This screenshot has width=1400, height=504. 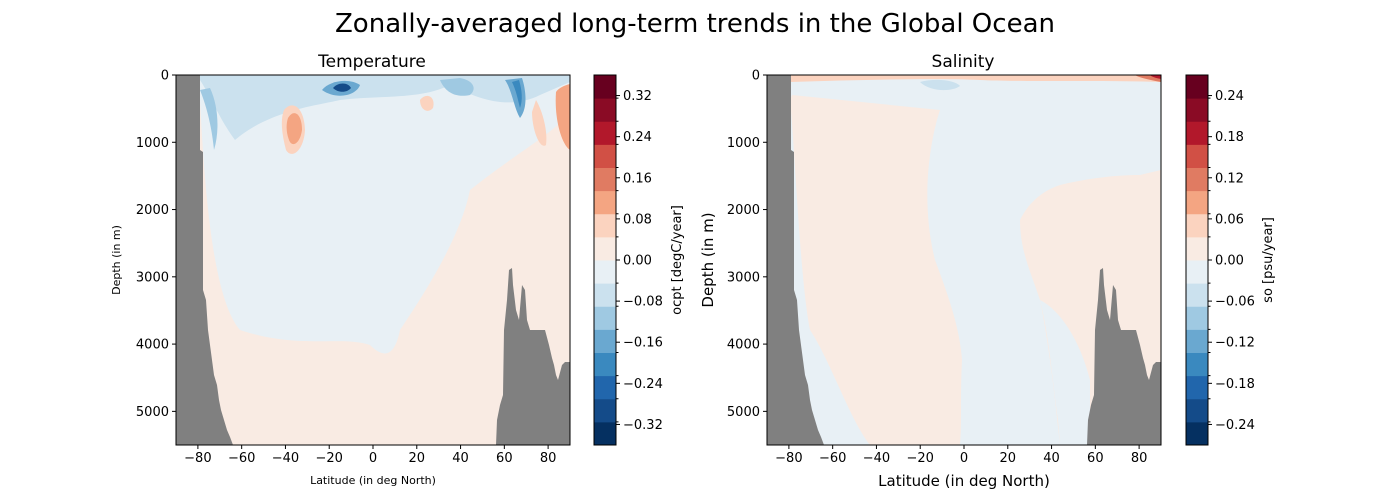 What do you see at coordinates (460, 458) in the screenshot?
I see `temperature-x-tick-label: 40` at bounding box center [460, 458].